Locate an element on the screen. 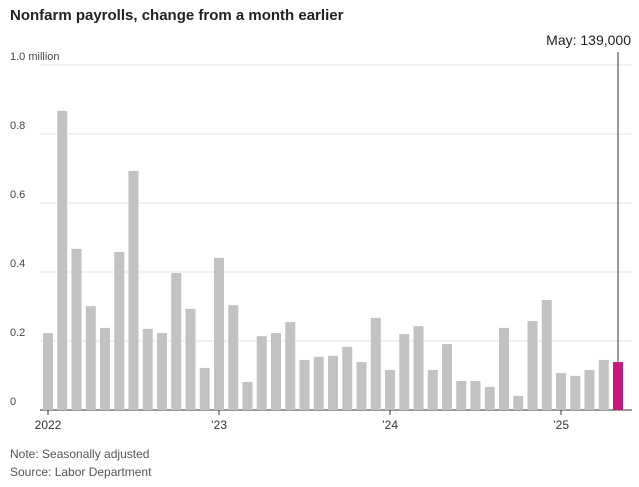  y-tick-label: 0.6 is located at coordinates (17, 195).